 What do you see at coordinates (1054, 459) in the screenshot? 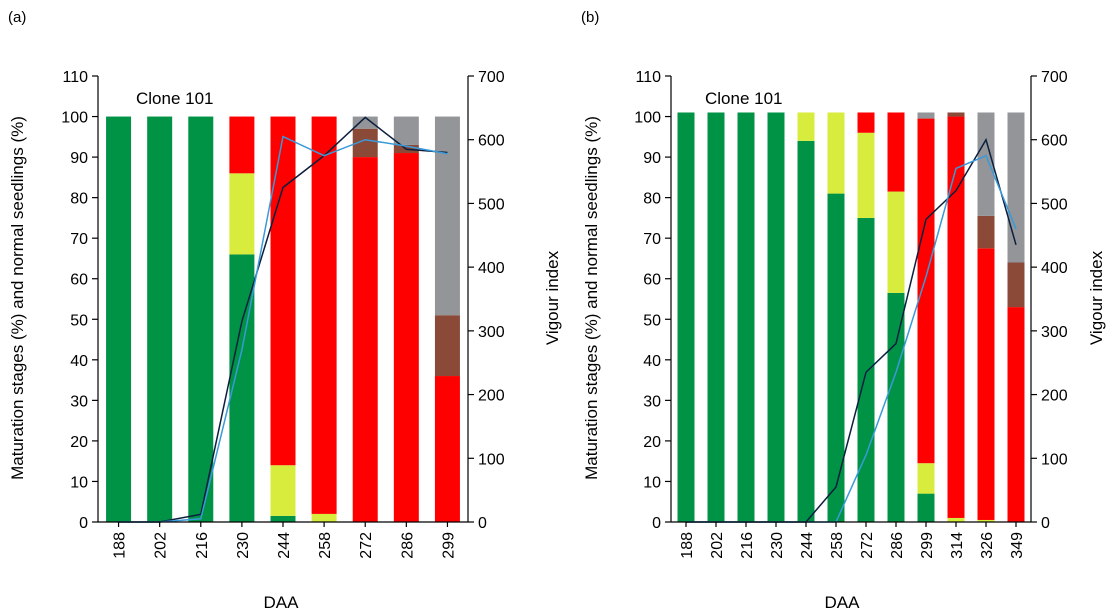
I see `panel-b-y2-tick-label: 100` at bounding box center [1054, 459].